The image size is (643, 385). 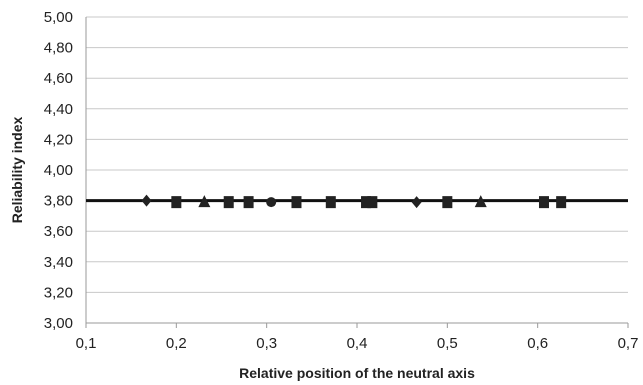 I want to click on data-points, so click(x=354, y=201).